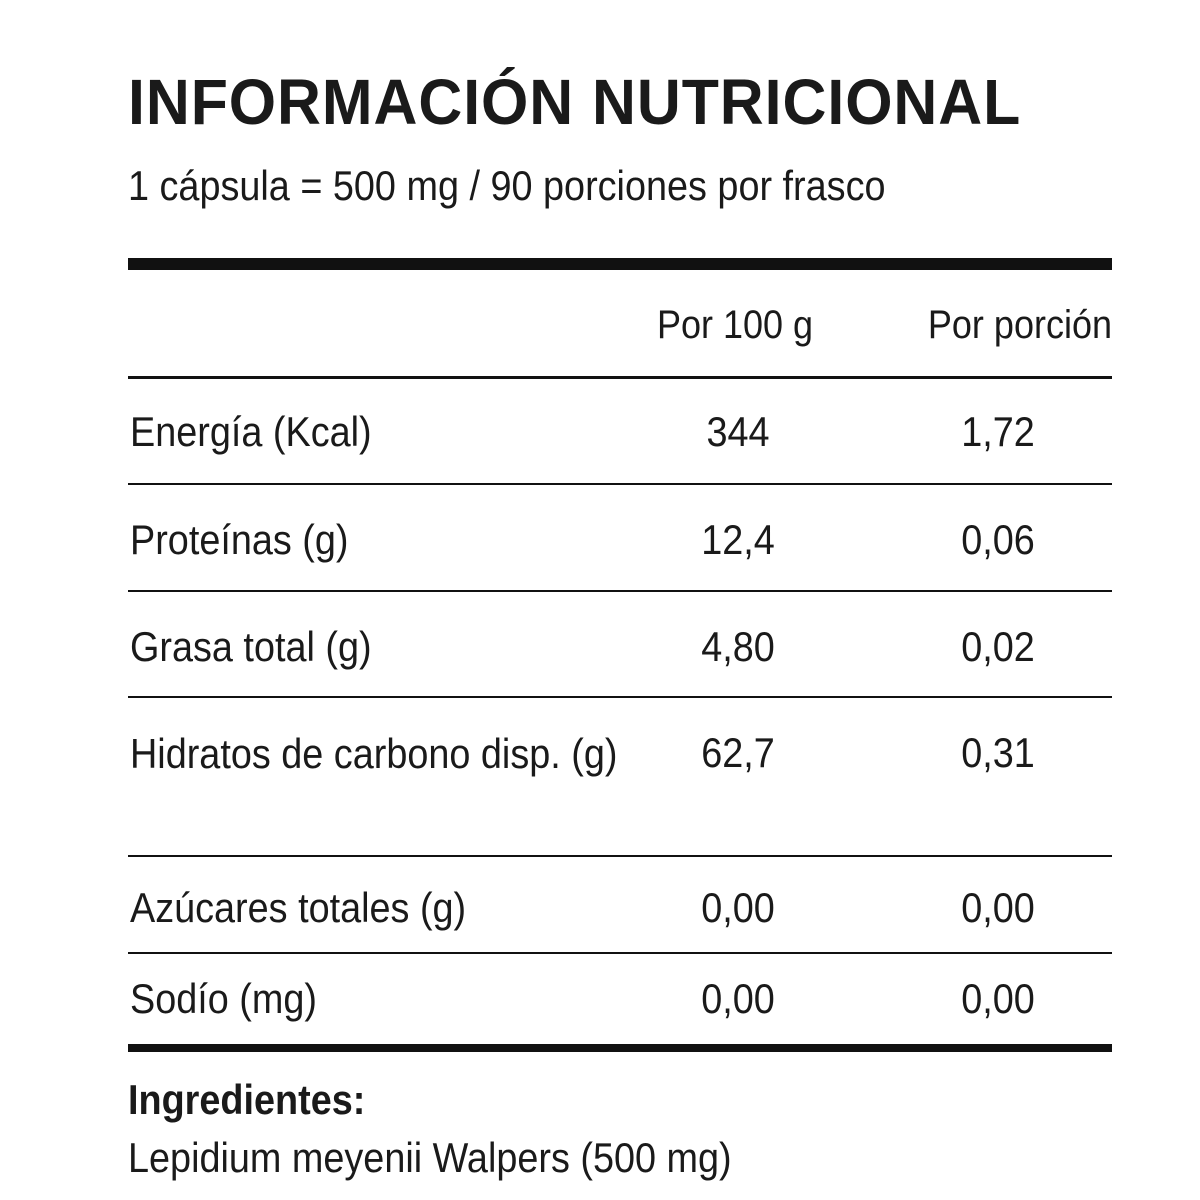  What do you see at coordinates (620, 1048) in the screenshot?
I see `bottom-divider` at bounding box center [620, 1048].